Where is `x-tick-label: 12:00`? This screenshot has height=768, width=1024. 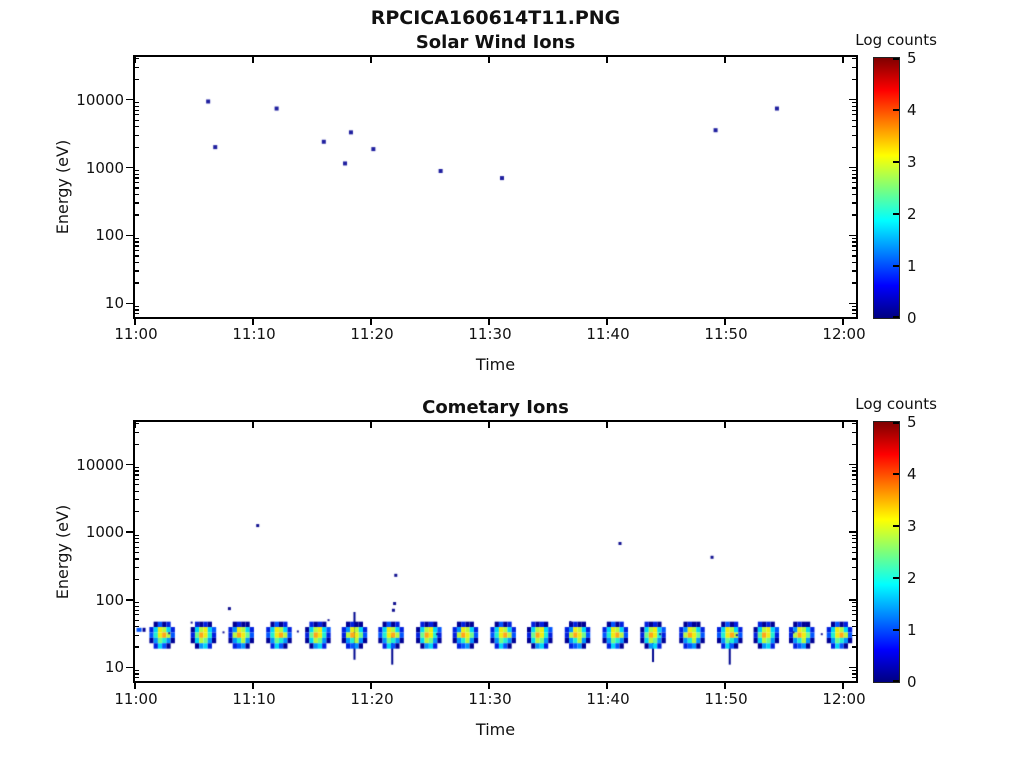
x-tick-label: 12:00 is located at coordinates (844, 699).